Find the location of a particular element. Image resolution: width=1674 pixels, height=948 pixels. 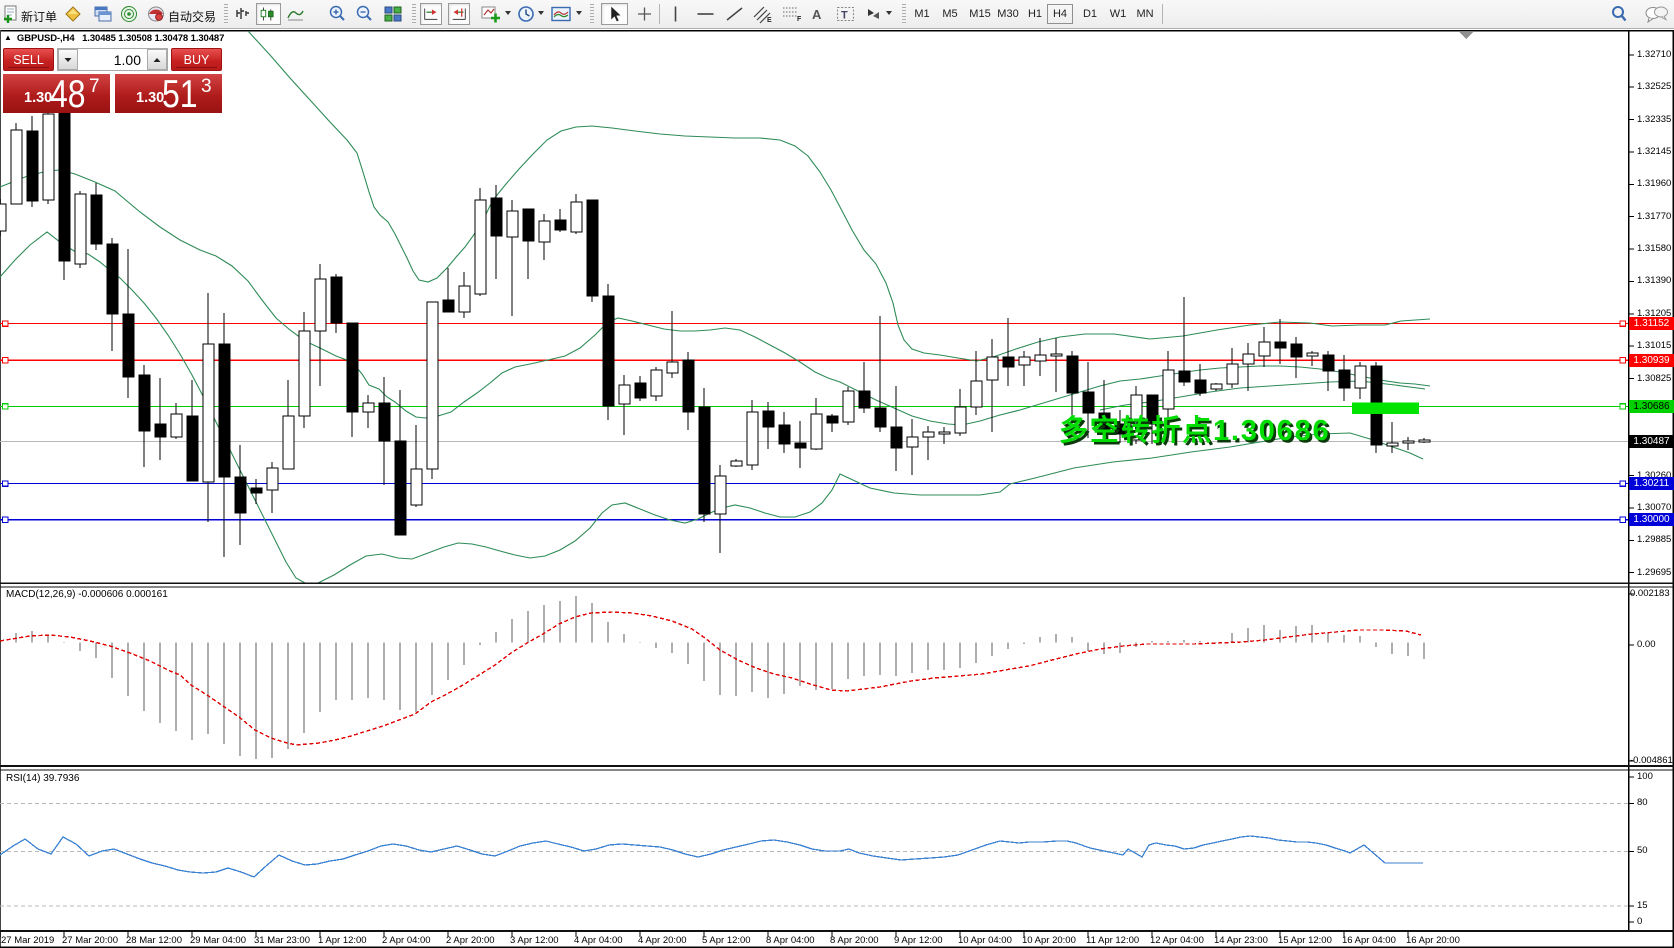

svg-text: A is located at coordinates (817, 14).